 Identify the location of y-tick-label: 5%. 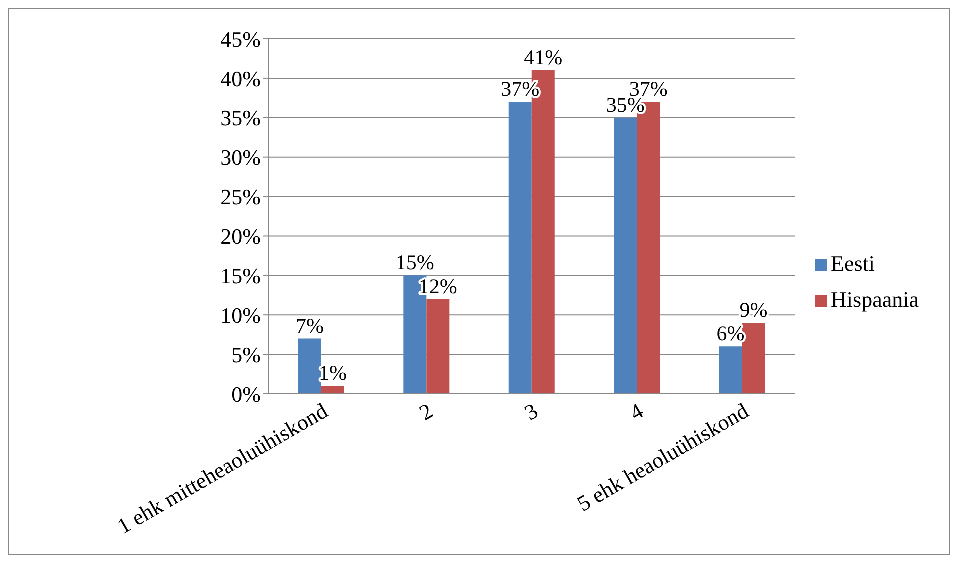
(246, 355).